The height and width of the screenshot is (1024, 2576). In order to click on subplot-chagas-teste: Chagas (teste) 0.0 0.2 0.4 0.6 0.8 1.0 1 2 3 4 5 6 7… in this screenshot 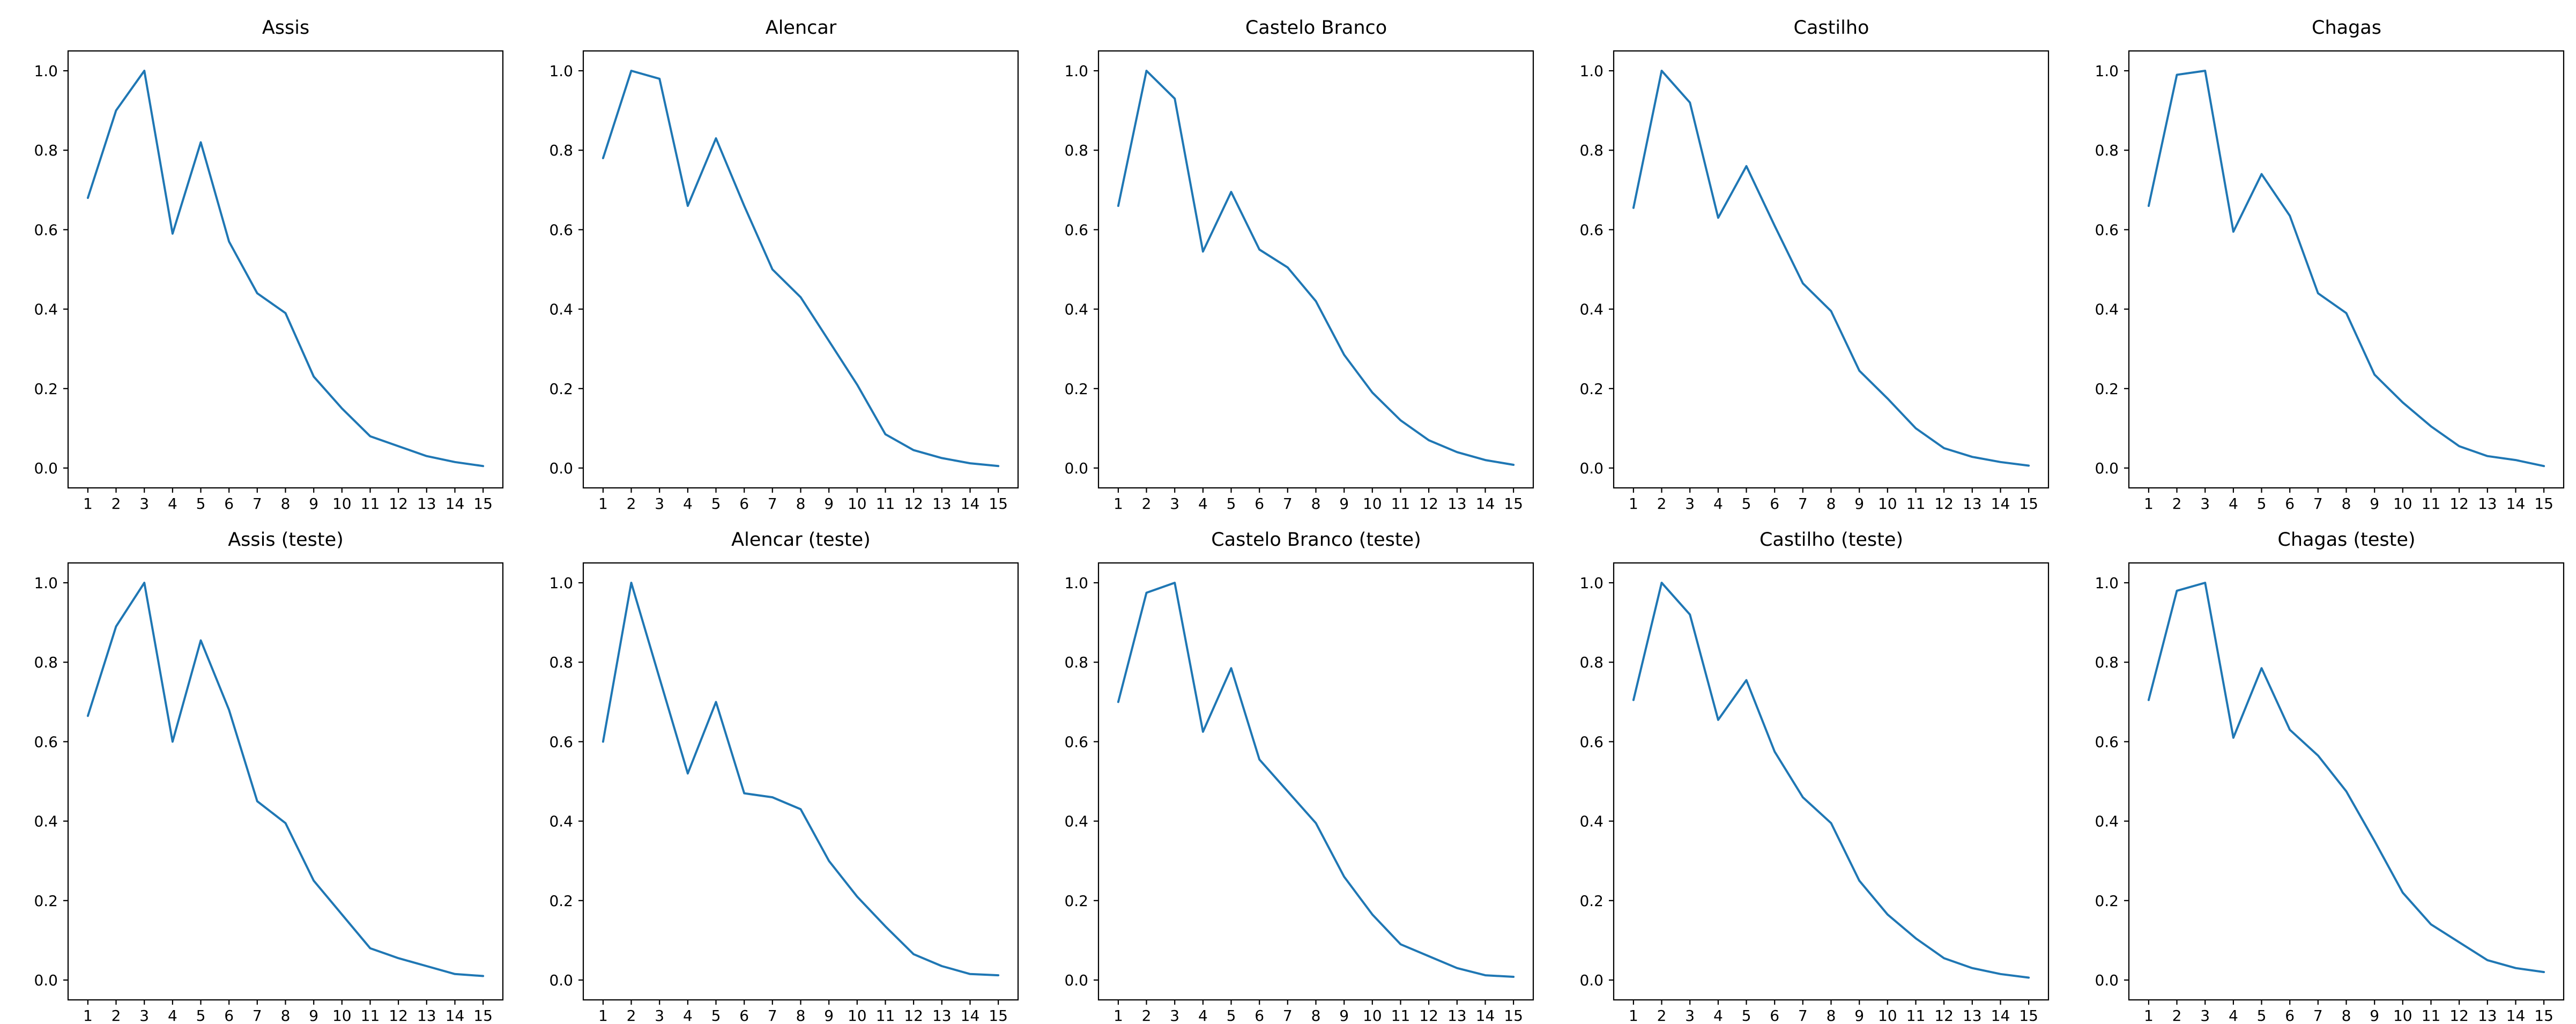, I will do `click(2319, 768)`.